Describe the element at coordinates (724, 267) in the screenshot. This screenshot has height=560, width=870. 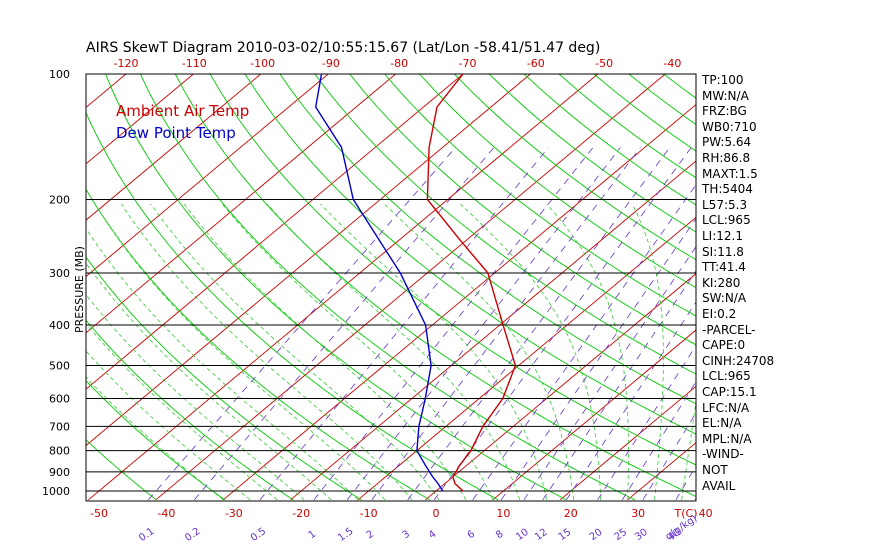
I see `stat-item: TT:41.4` at that location.